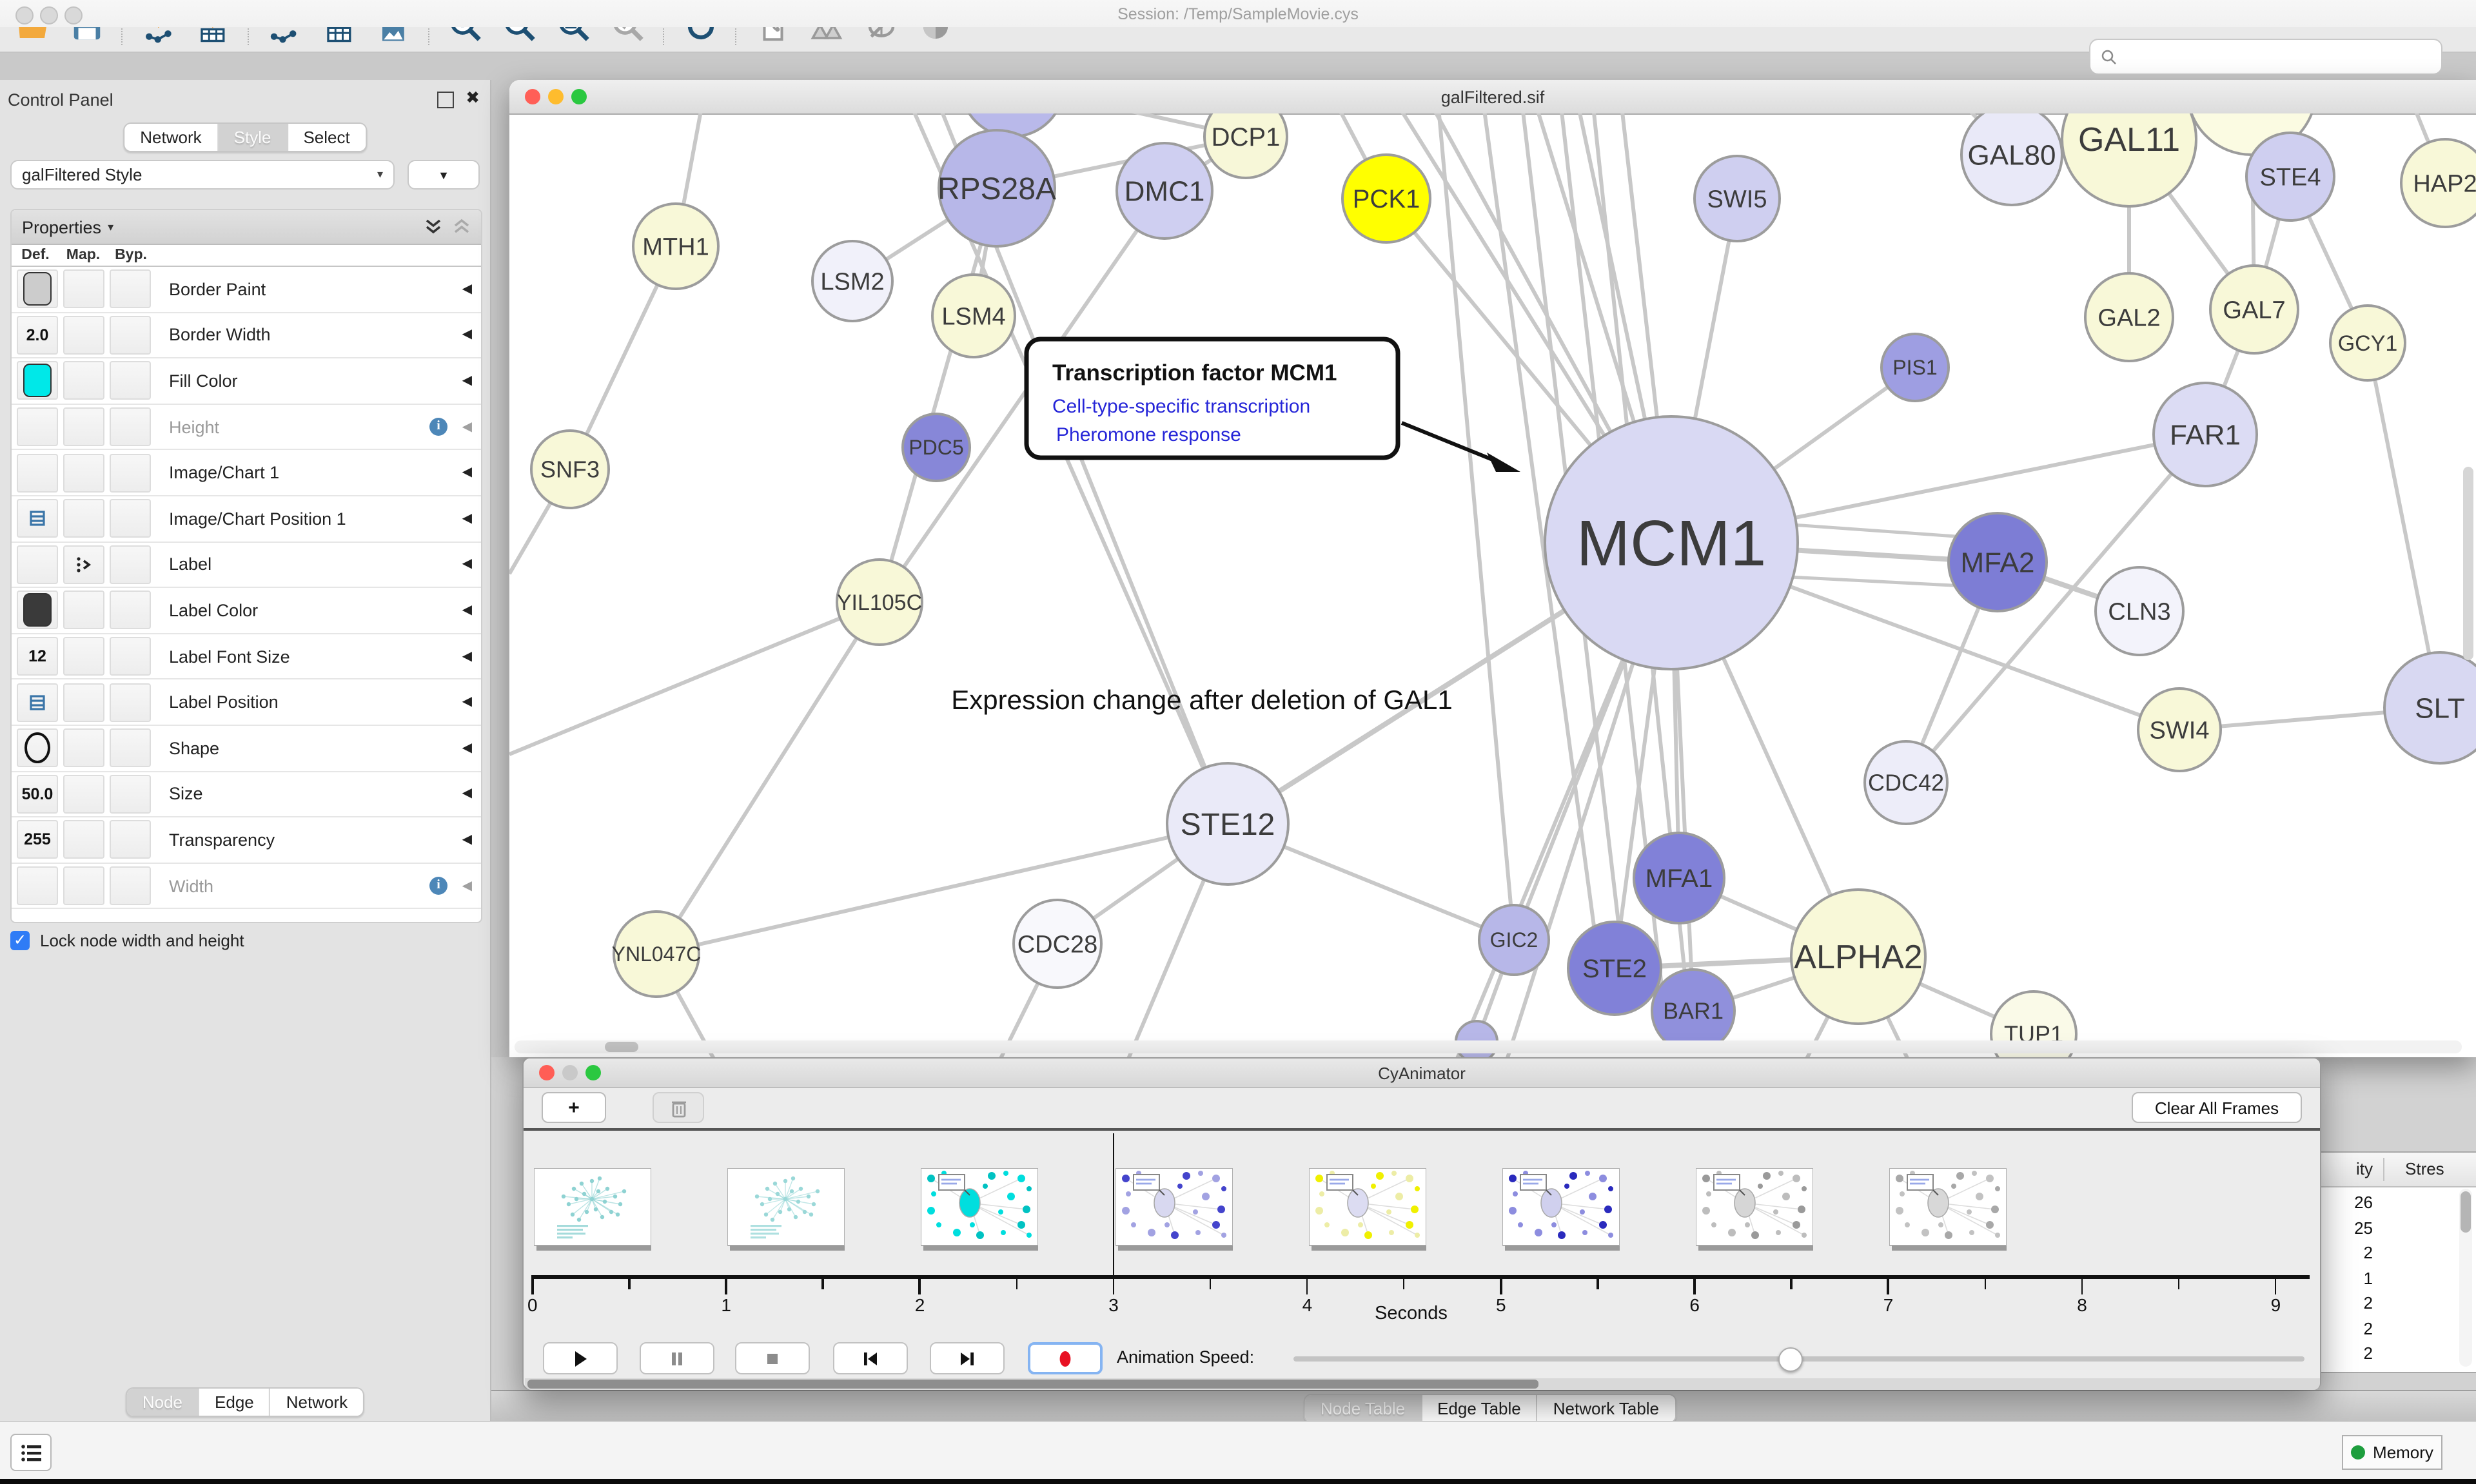 This screenshot has height=1484, width=2476. I want to click on table-column-header: Stres, so click(2424, 1168).